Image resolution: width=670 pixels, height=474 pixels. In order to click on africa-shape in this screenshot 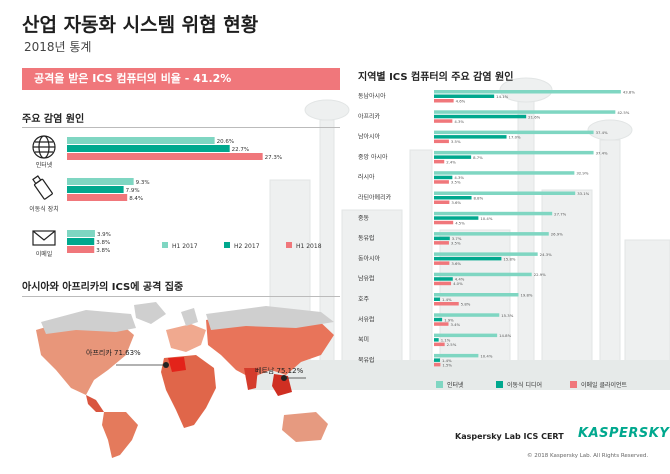, I will do `click(188, 391)`.